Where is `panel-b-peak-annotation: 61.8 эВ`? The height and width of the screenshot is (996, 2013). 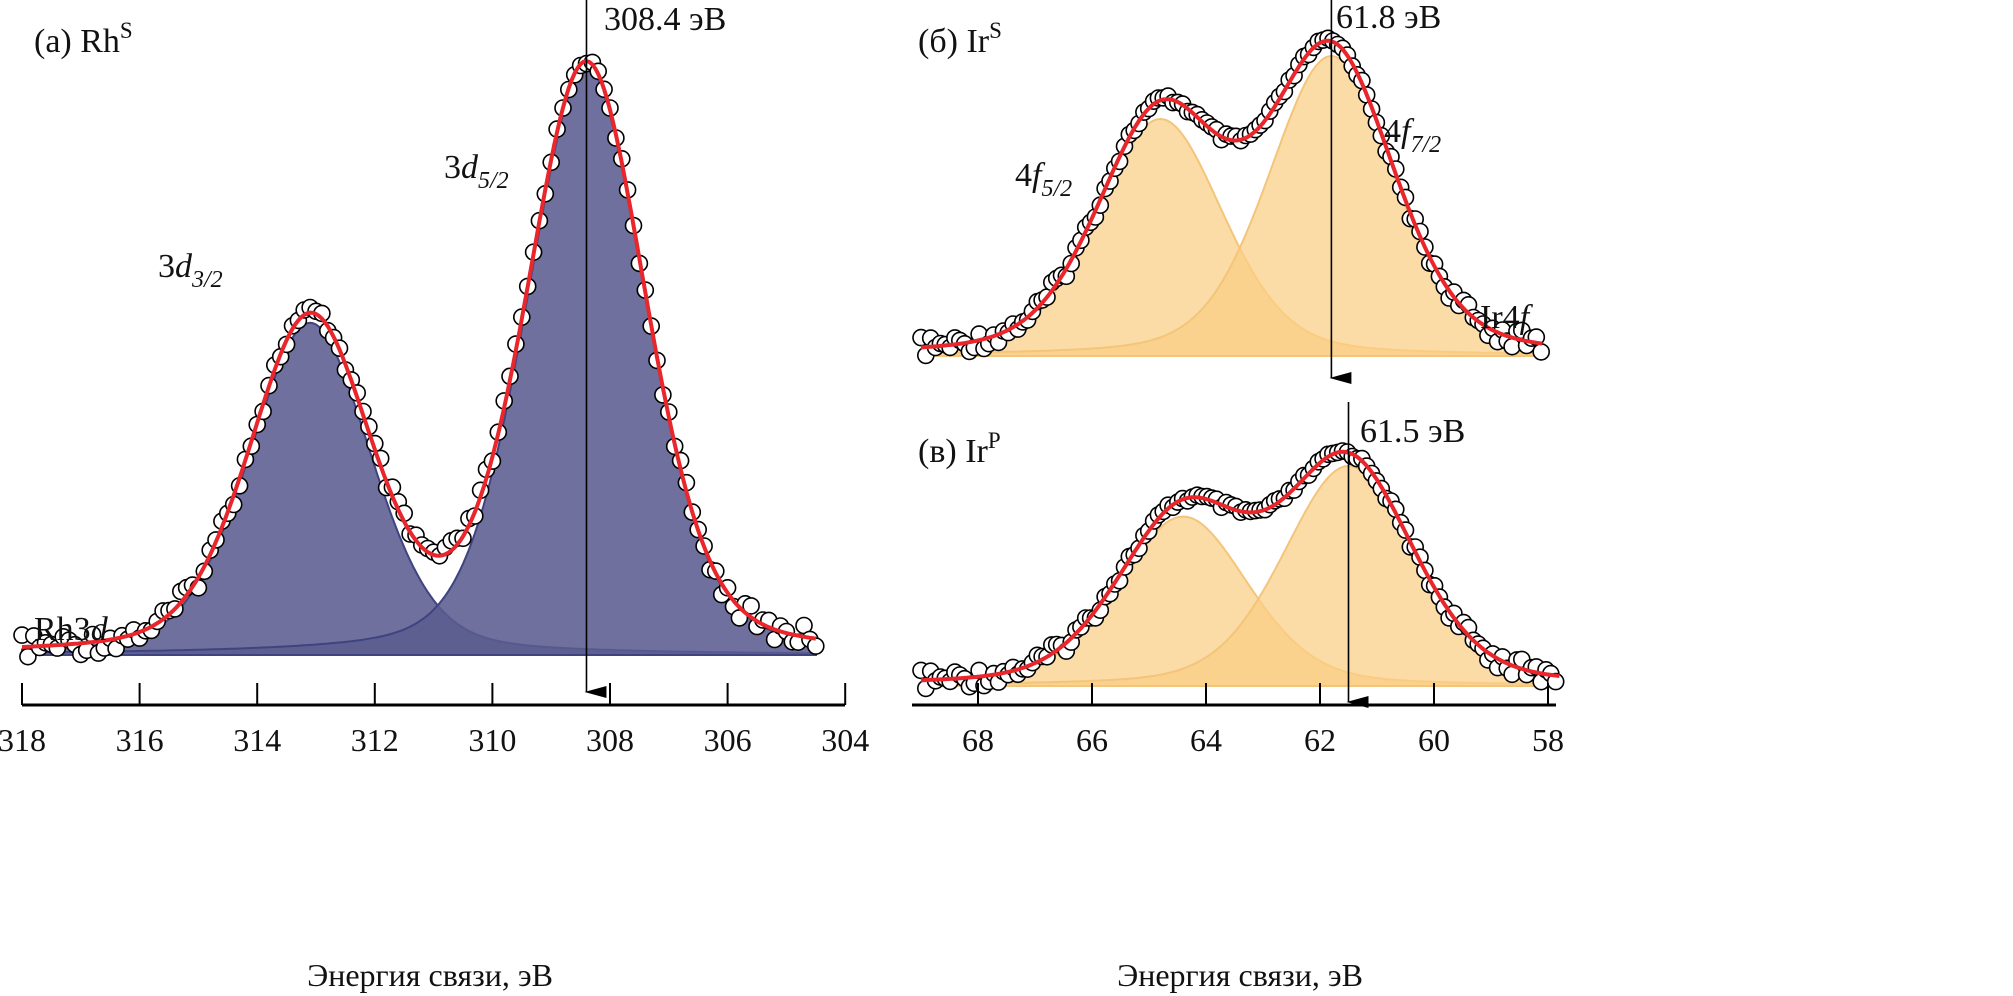 panel-b-peak-annotation: 61.8 эВ is located at coordinates (1388, 18).